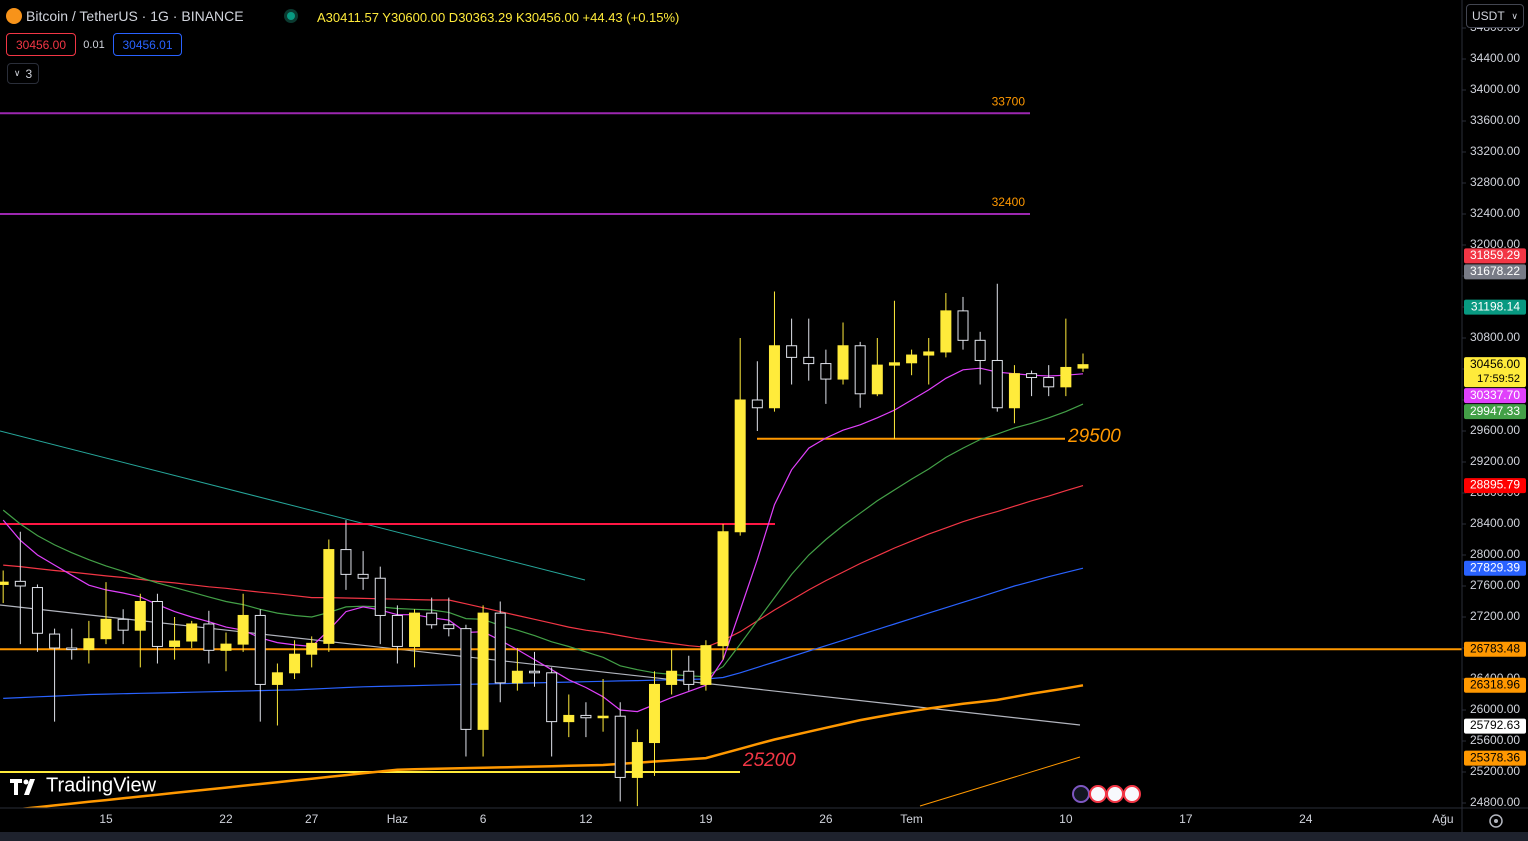 This screenshot has height=841, width=1528. What do you see at coordinates (135, 16) in the screenshot?
I see `symbol-title: Bitcoin / TetherUS · 1G · BINANCE` at bounding box center [135, 16].